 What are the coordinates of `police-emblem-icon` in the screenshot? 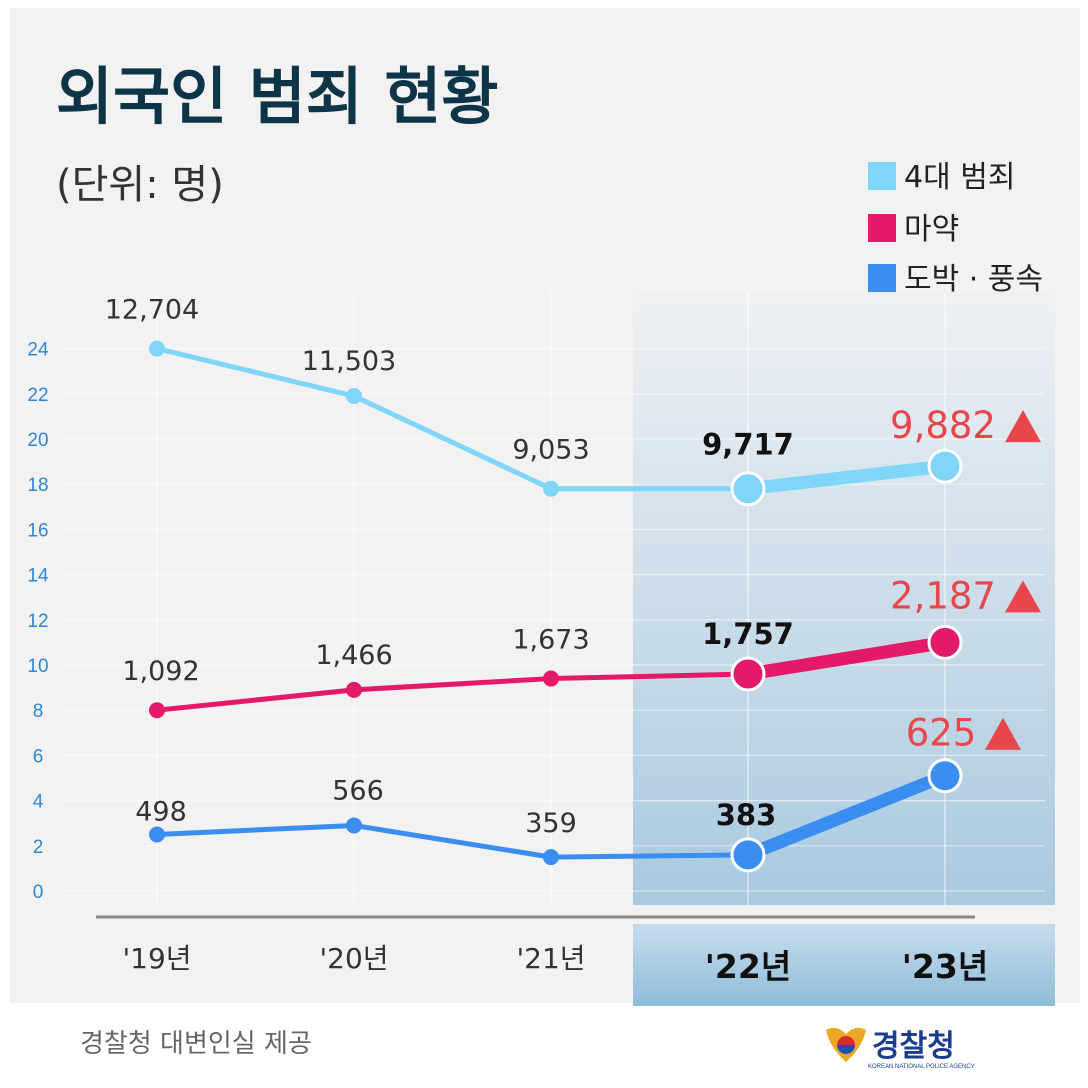 It's located at (846, 1044).